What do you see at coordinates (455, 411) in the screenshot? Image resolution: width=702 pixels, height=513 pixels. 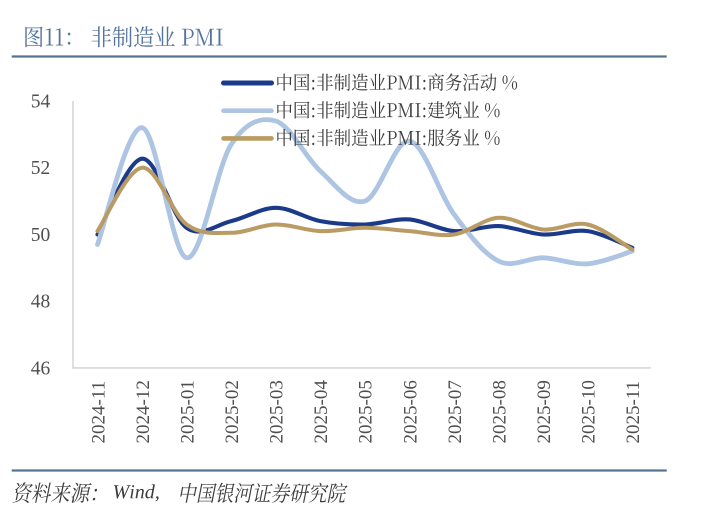 I see `svg-text: 2025-07` at bounding box center [455, 411].